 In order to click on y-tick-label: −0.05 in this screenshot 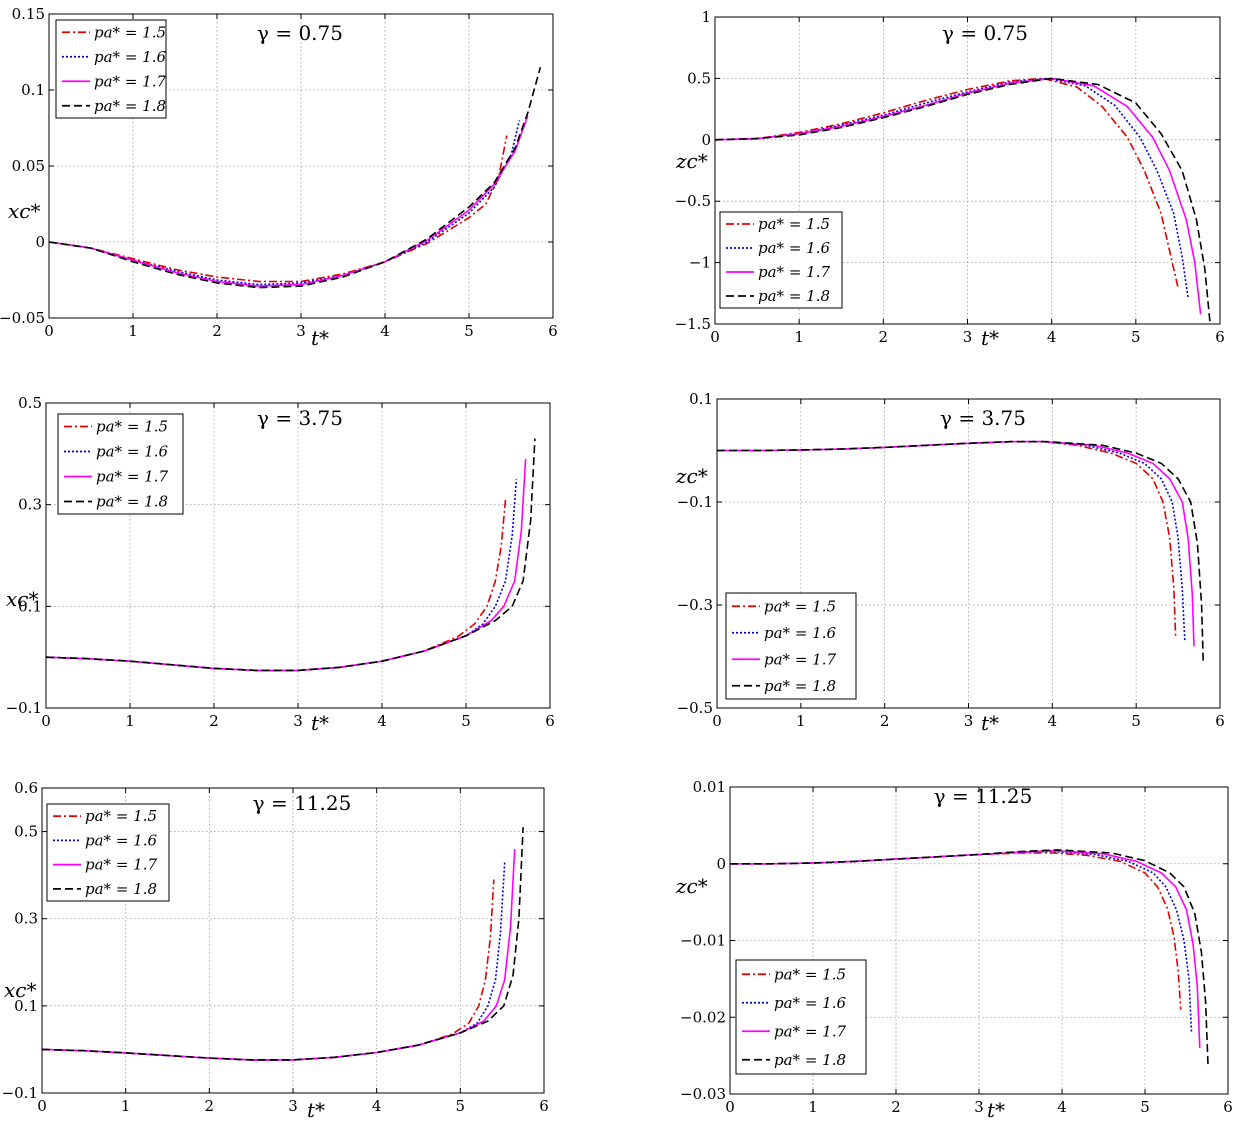, I will do `click(22, 318)`.